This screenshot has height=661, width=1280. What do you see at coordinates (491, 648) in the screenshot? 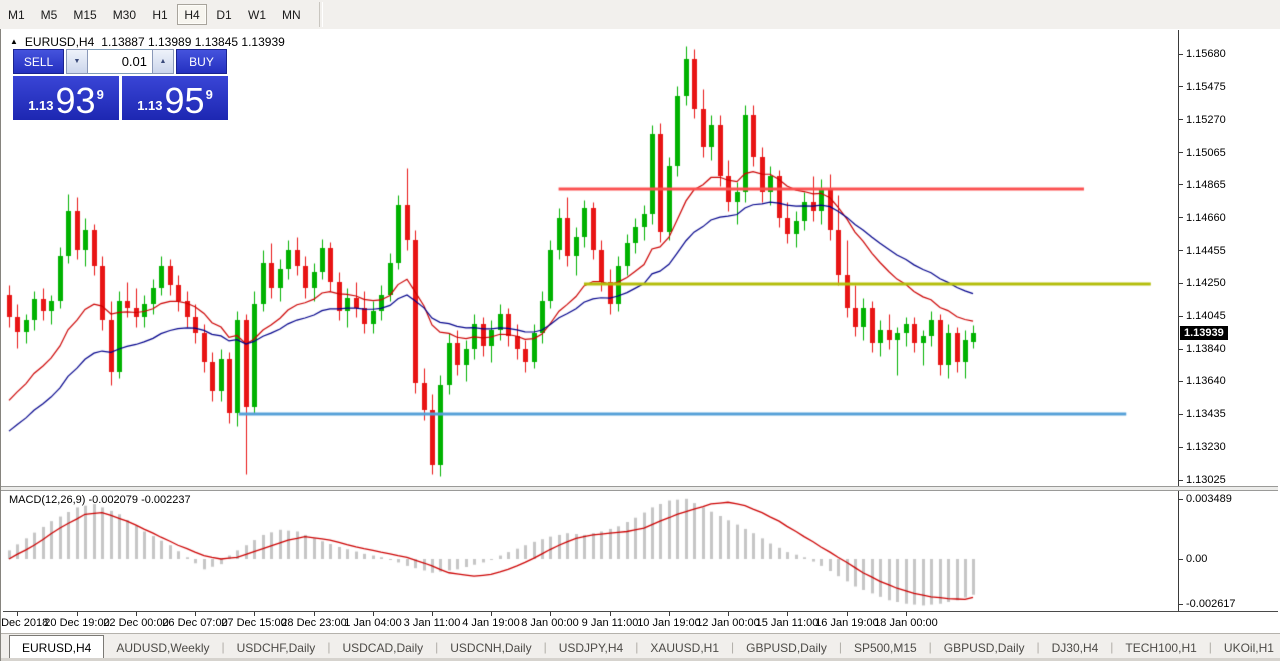
I see `chart-tab-usdcnh-daily: USDCNH,Daily` at bounding box center [491, 648].